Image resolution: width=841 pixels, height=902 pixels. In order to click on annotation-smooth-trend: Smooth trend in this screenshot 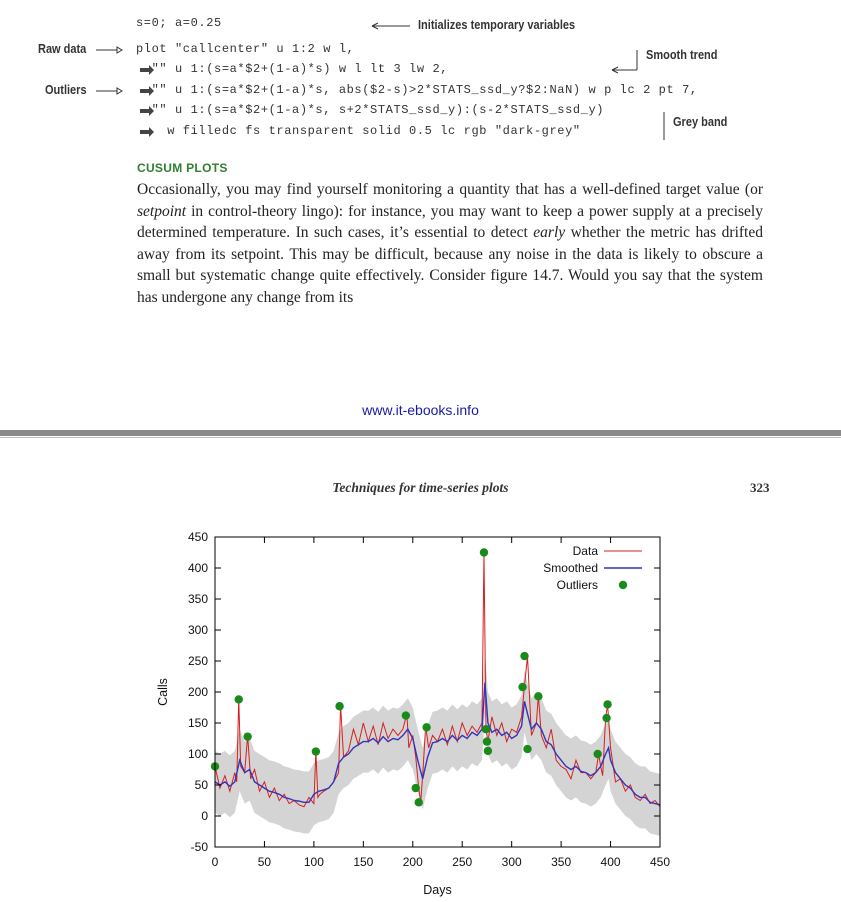, I will do `click(682, 55)`.